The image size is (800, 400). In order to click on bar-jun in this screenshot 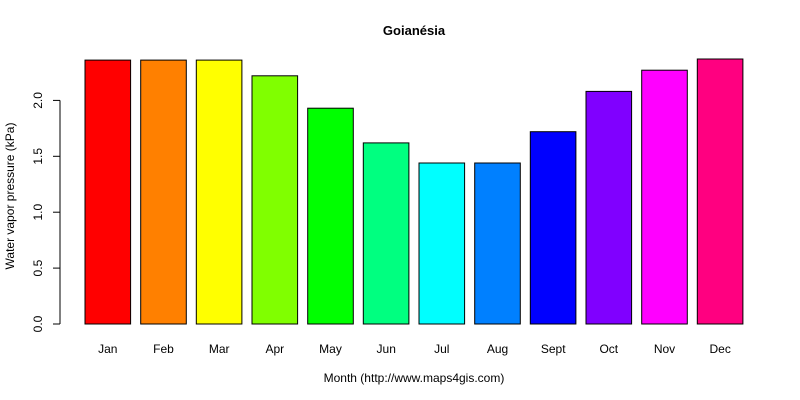, I will do `click(386, 233)`.